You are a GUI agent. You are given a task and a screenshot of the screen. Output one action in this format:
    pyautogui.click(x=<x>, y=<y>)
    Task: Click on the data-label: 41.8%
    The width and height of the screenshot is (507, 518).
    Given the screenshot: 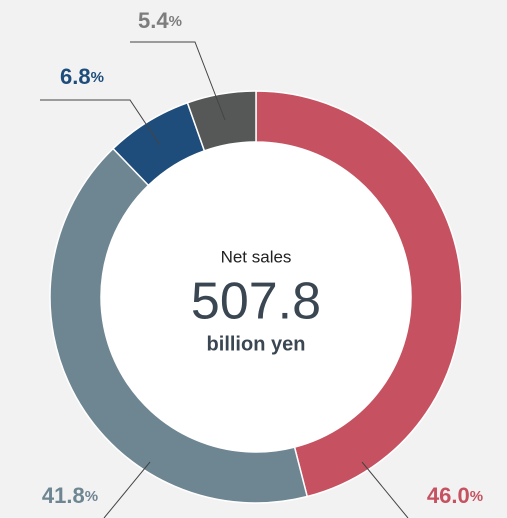 What is the action you would take?
    pyautogui.click(x=70, y=495)
    